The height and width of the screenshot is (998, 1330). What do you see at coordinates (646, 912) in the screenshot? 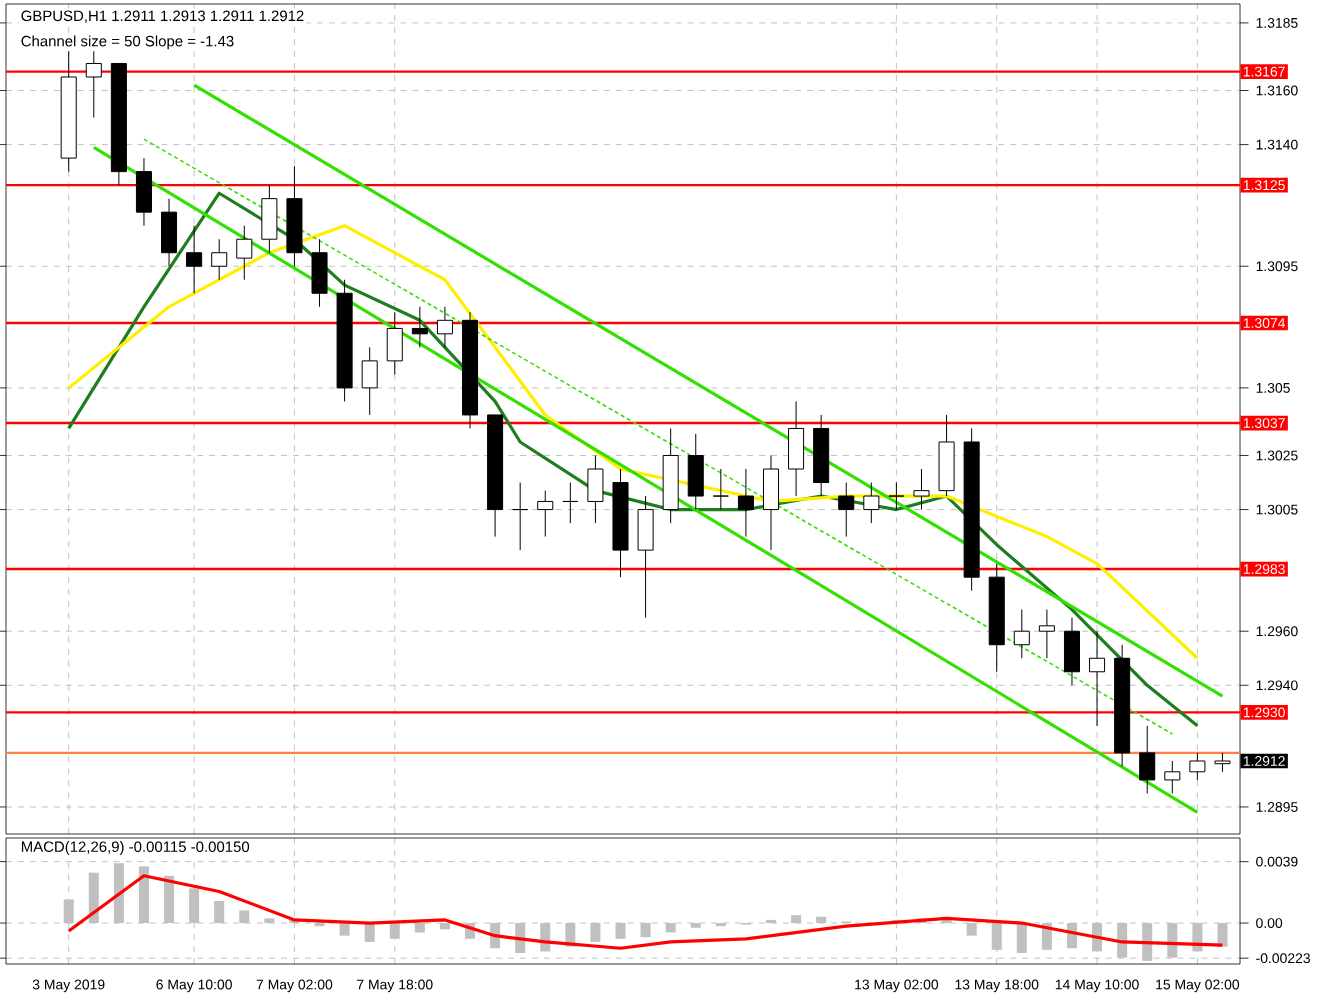
I see `line-series` at bounding box center [646, 912].